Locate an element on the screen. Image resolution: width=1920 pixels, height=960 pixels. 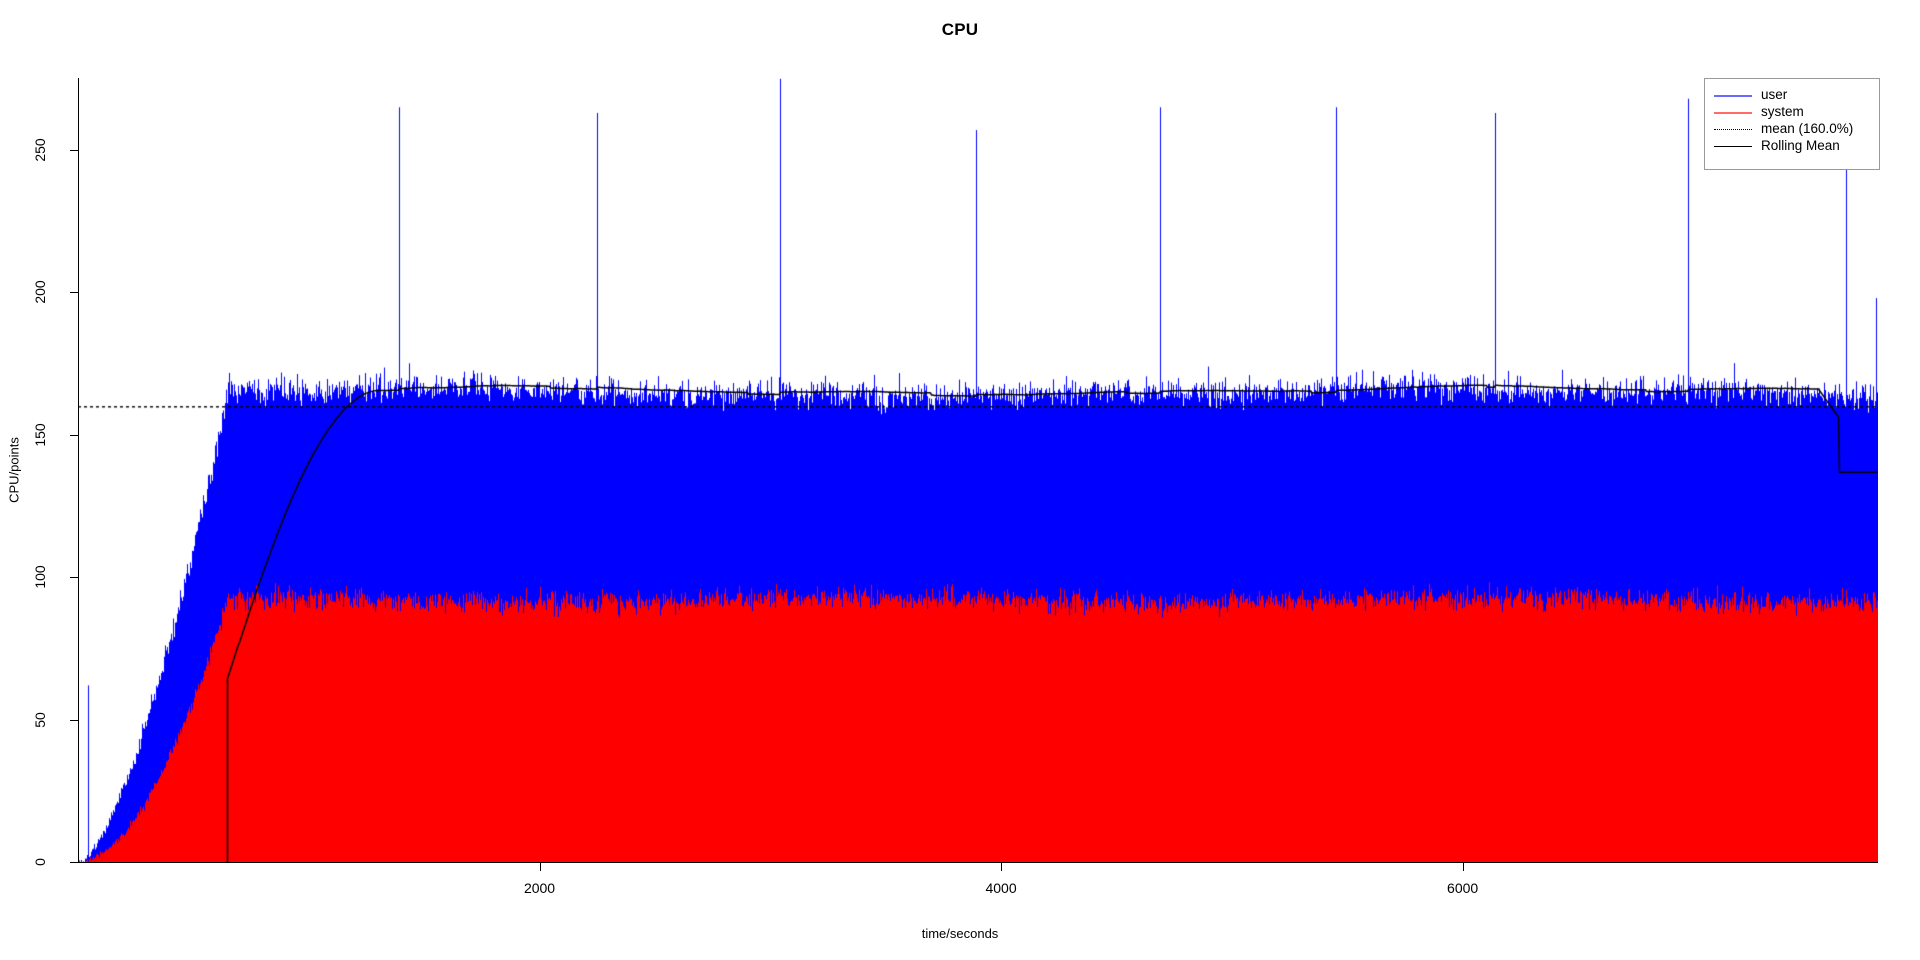
chart-legend: user system mean (160.0%) Rolling Mean is located at coordinates (1792, 124).